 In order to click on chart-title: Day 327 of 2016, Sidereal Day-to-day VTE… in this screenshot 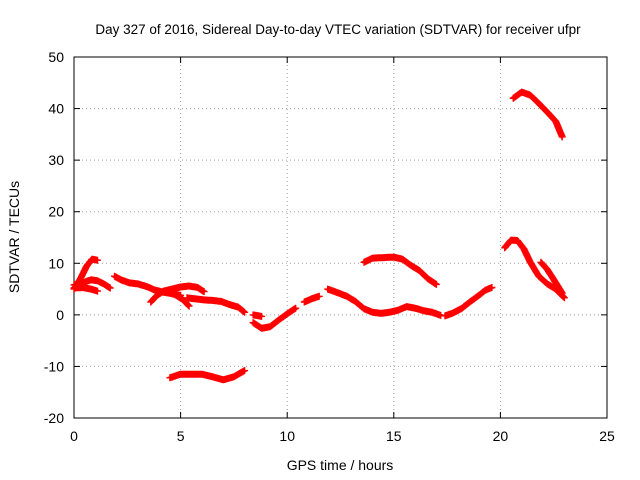, I will do `click(338, 29)`.